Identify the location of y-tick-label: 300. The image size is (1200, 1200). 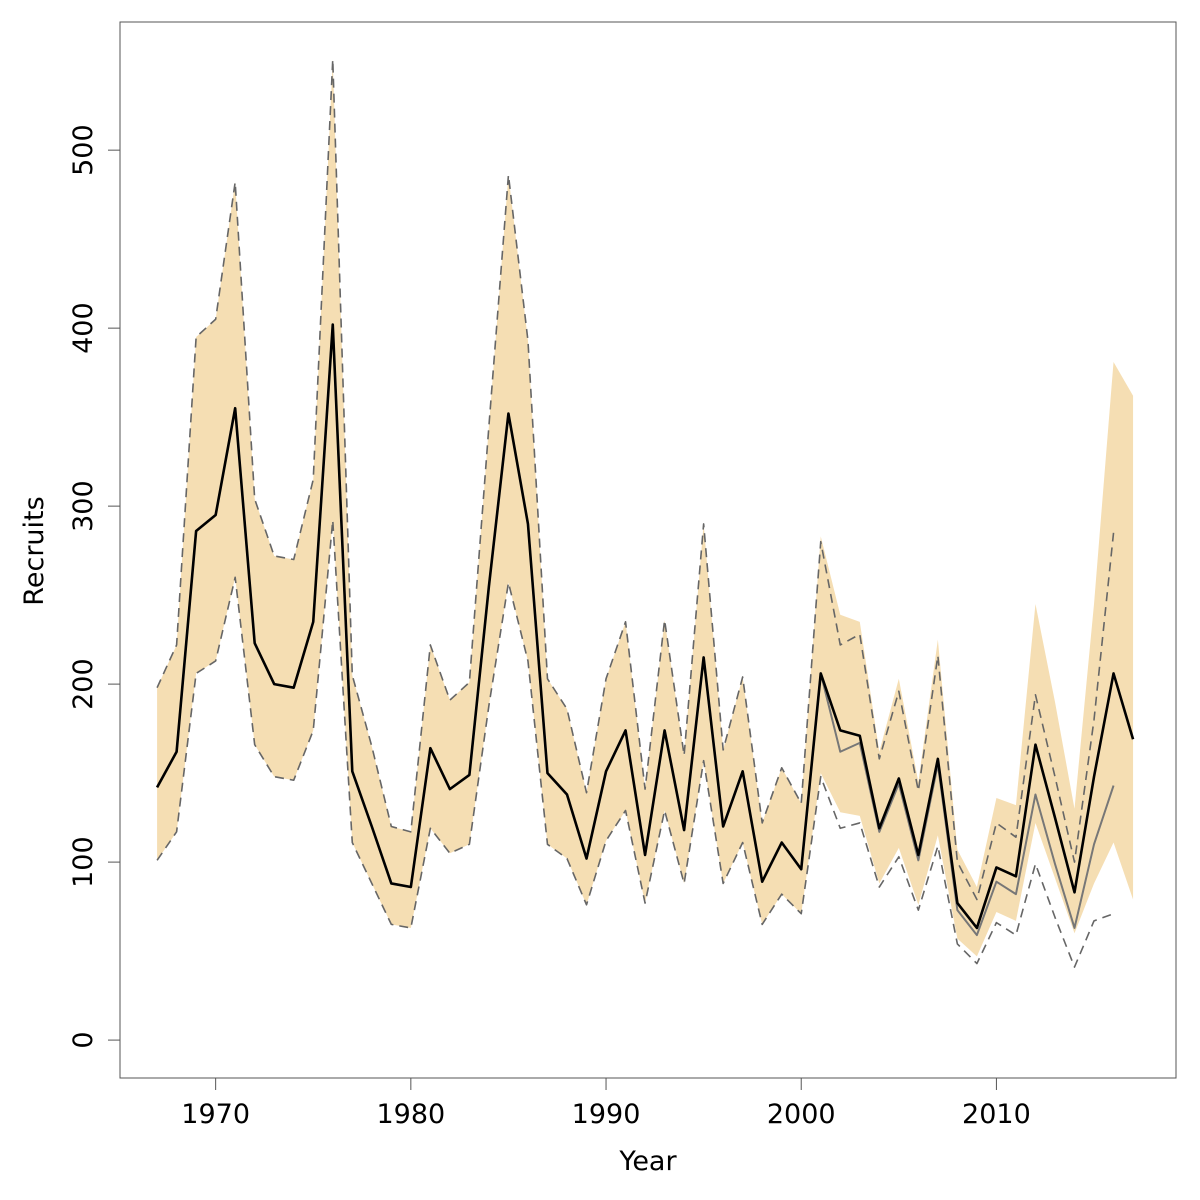
(83, 506).